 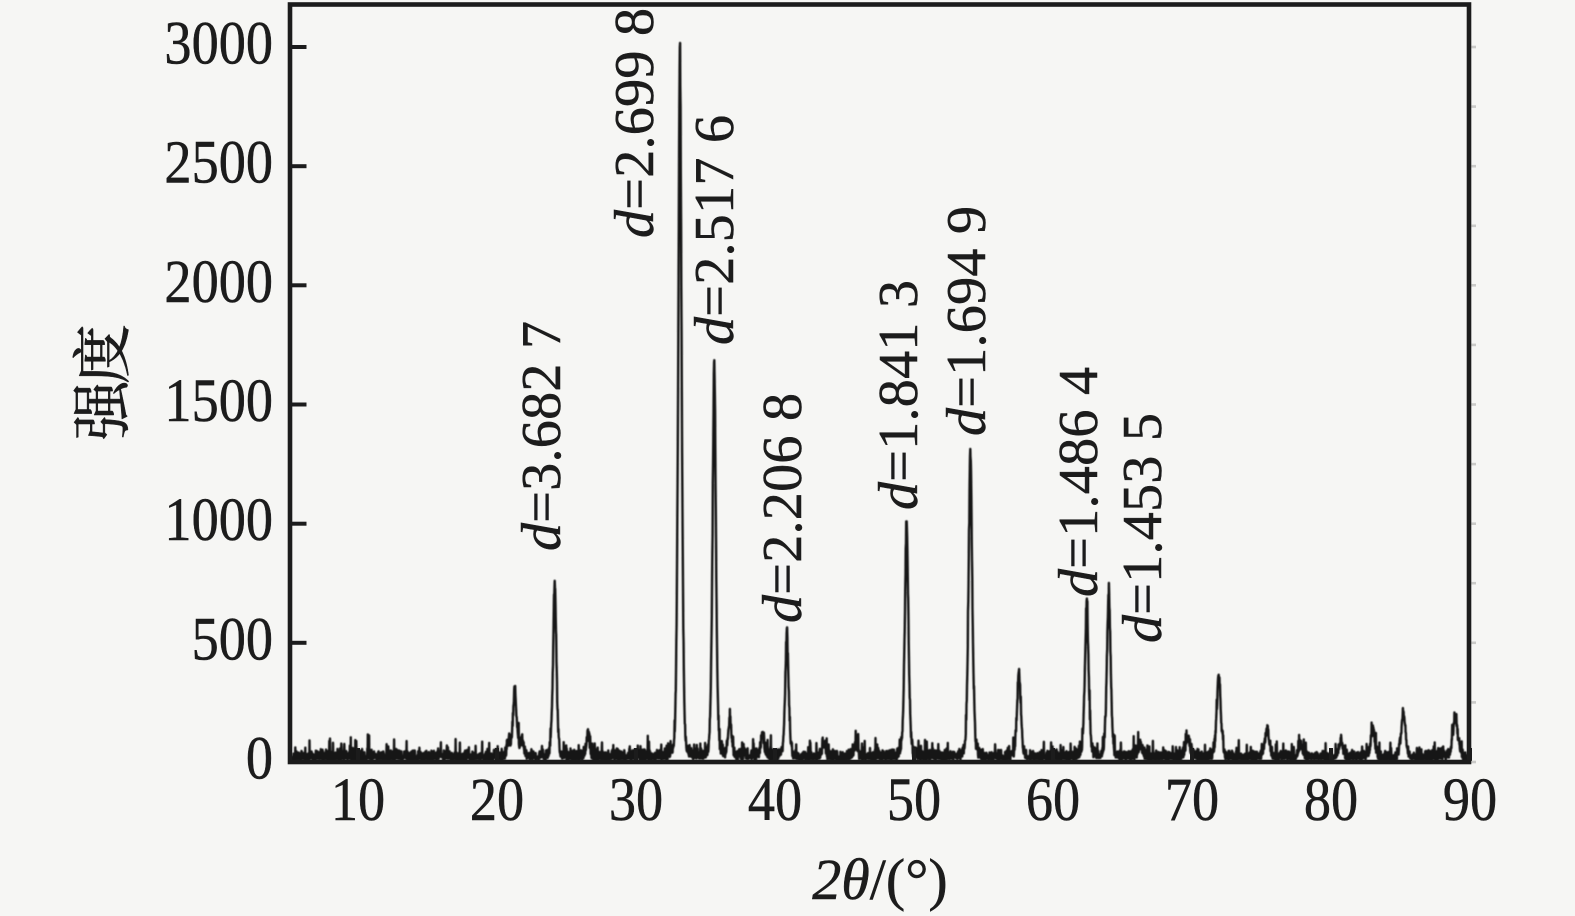 What do you see at coordinates (783, 508) in the screenshot?
I see `svg-text: d=2.206 8` at bounding box center [783, 508].